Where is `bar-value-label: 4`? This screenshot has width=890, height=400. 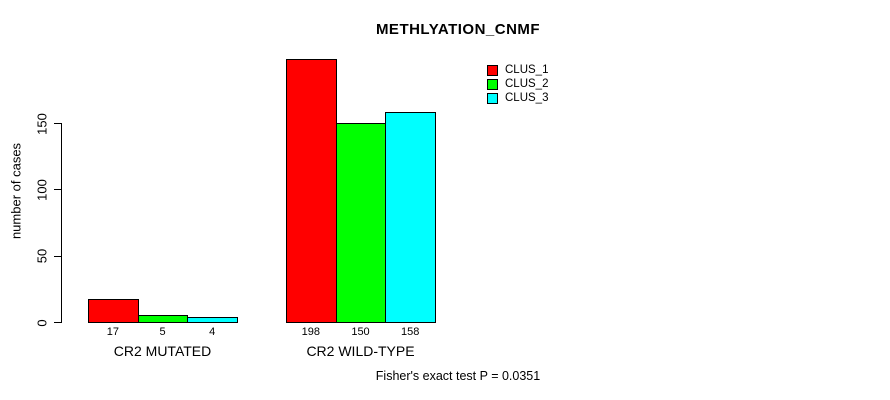
bar-value-label: 4 is located at coordinates (212, 332).